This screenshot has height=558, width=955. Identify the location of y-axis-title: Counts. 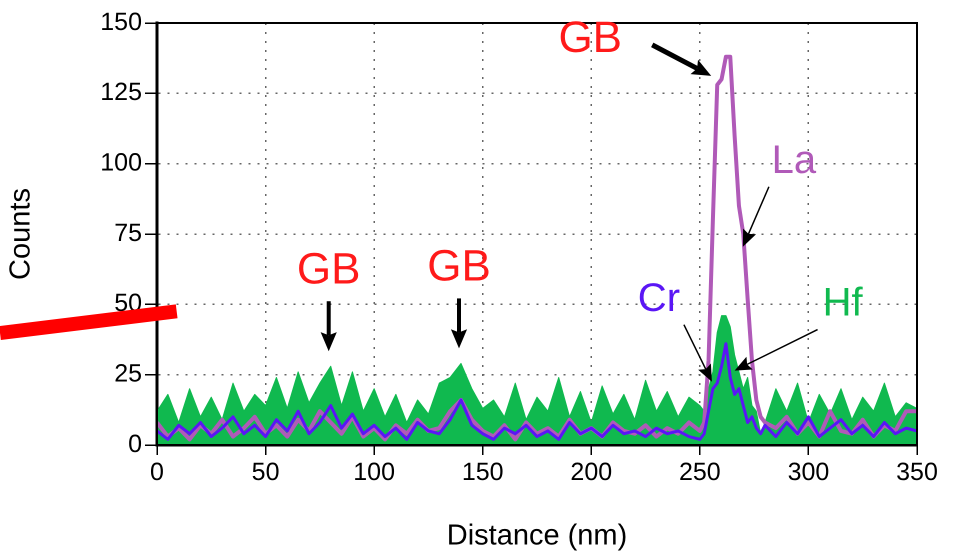
(20, 234).